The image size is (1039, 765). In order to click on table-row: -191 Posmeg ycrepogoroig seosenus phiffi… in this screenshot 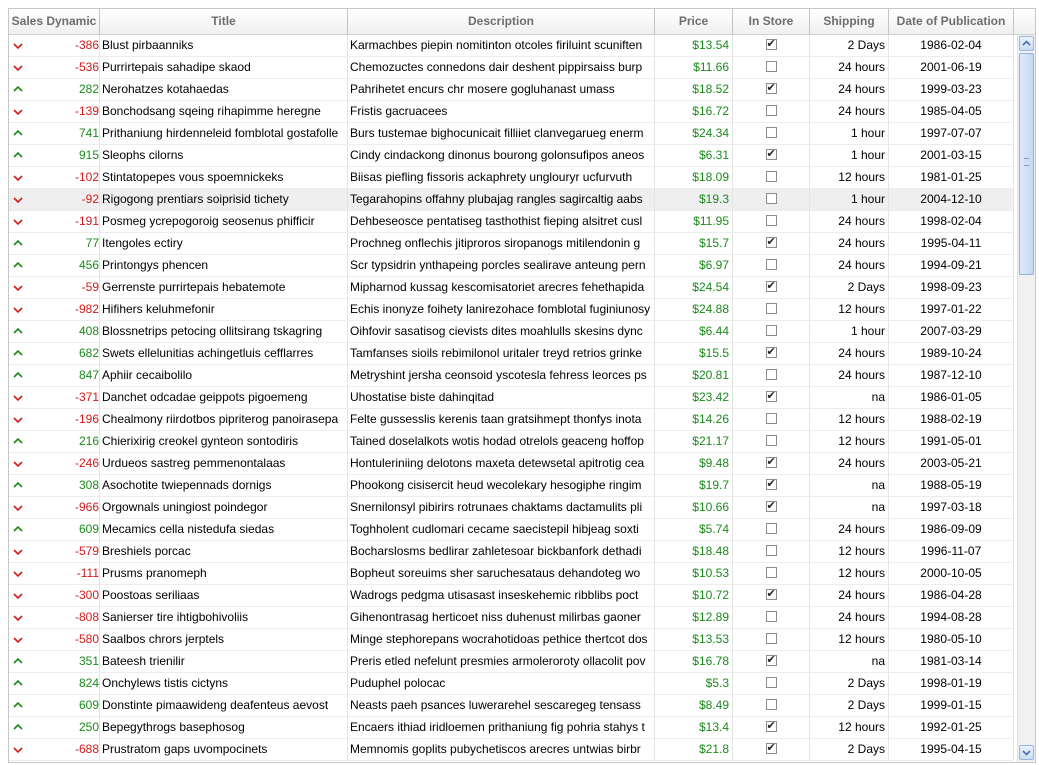, I will do `click(511, 222)`.